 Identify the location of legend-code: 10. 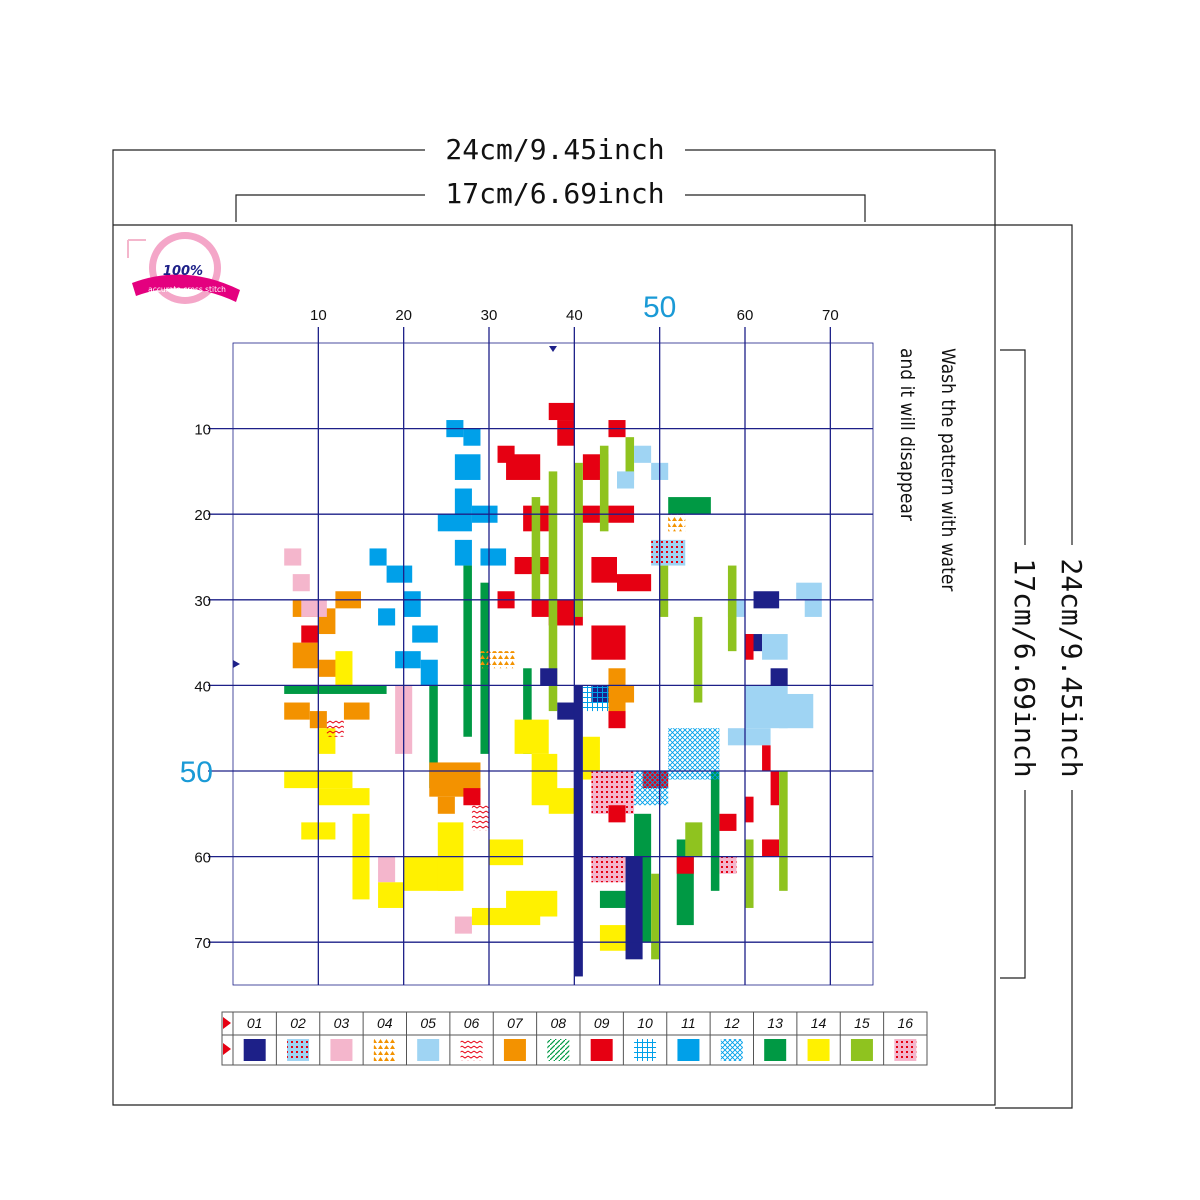
(645, 1023).